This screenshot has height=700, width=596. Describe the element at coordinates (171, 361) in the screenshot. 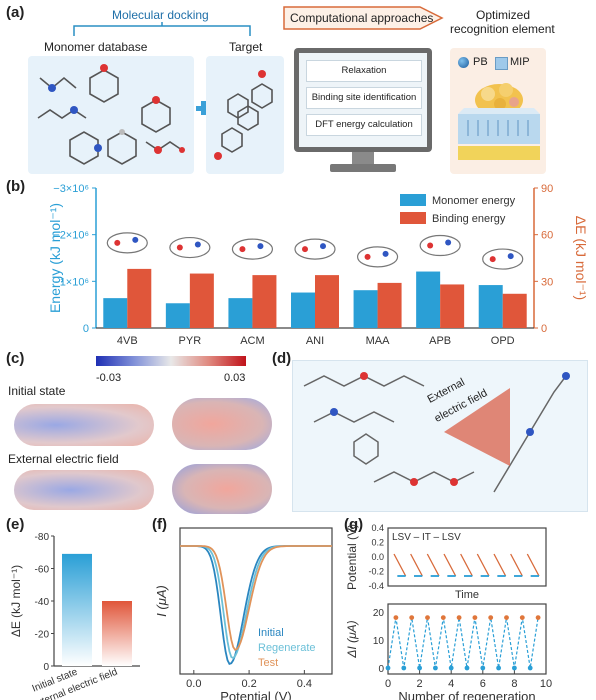

I see `esp-color-scale` at that location.